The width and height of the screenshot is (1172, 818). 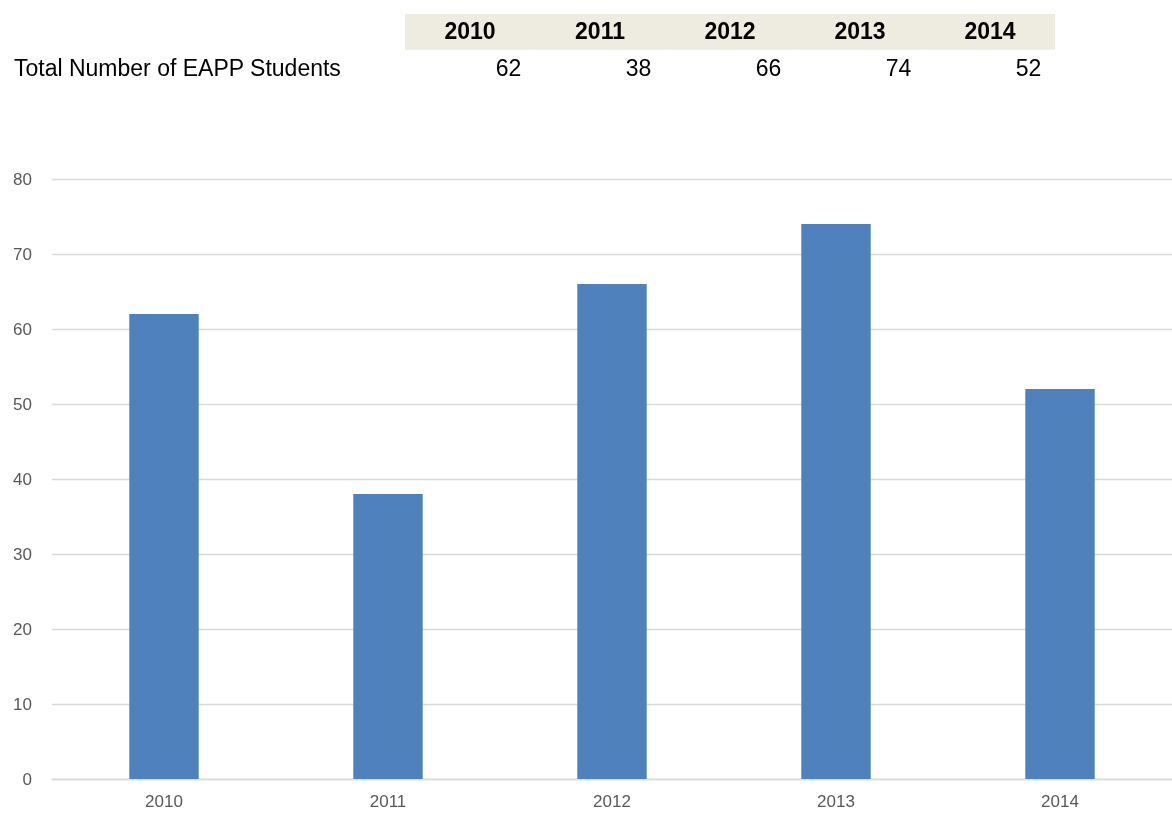 I want to click on y-tick-label: Total Number of EAPP Students, so click(x=177, y=68).